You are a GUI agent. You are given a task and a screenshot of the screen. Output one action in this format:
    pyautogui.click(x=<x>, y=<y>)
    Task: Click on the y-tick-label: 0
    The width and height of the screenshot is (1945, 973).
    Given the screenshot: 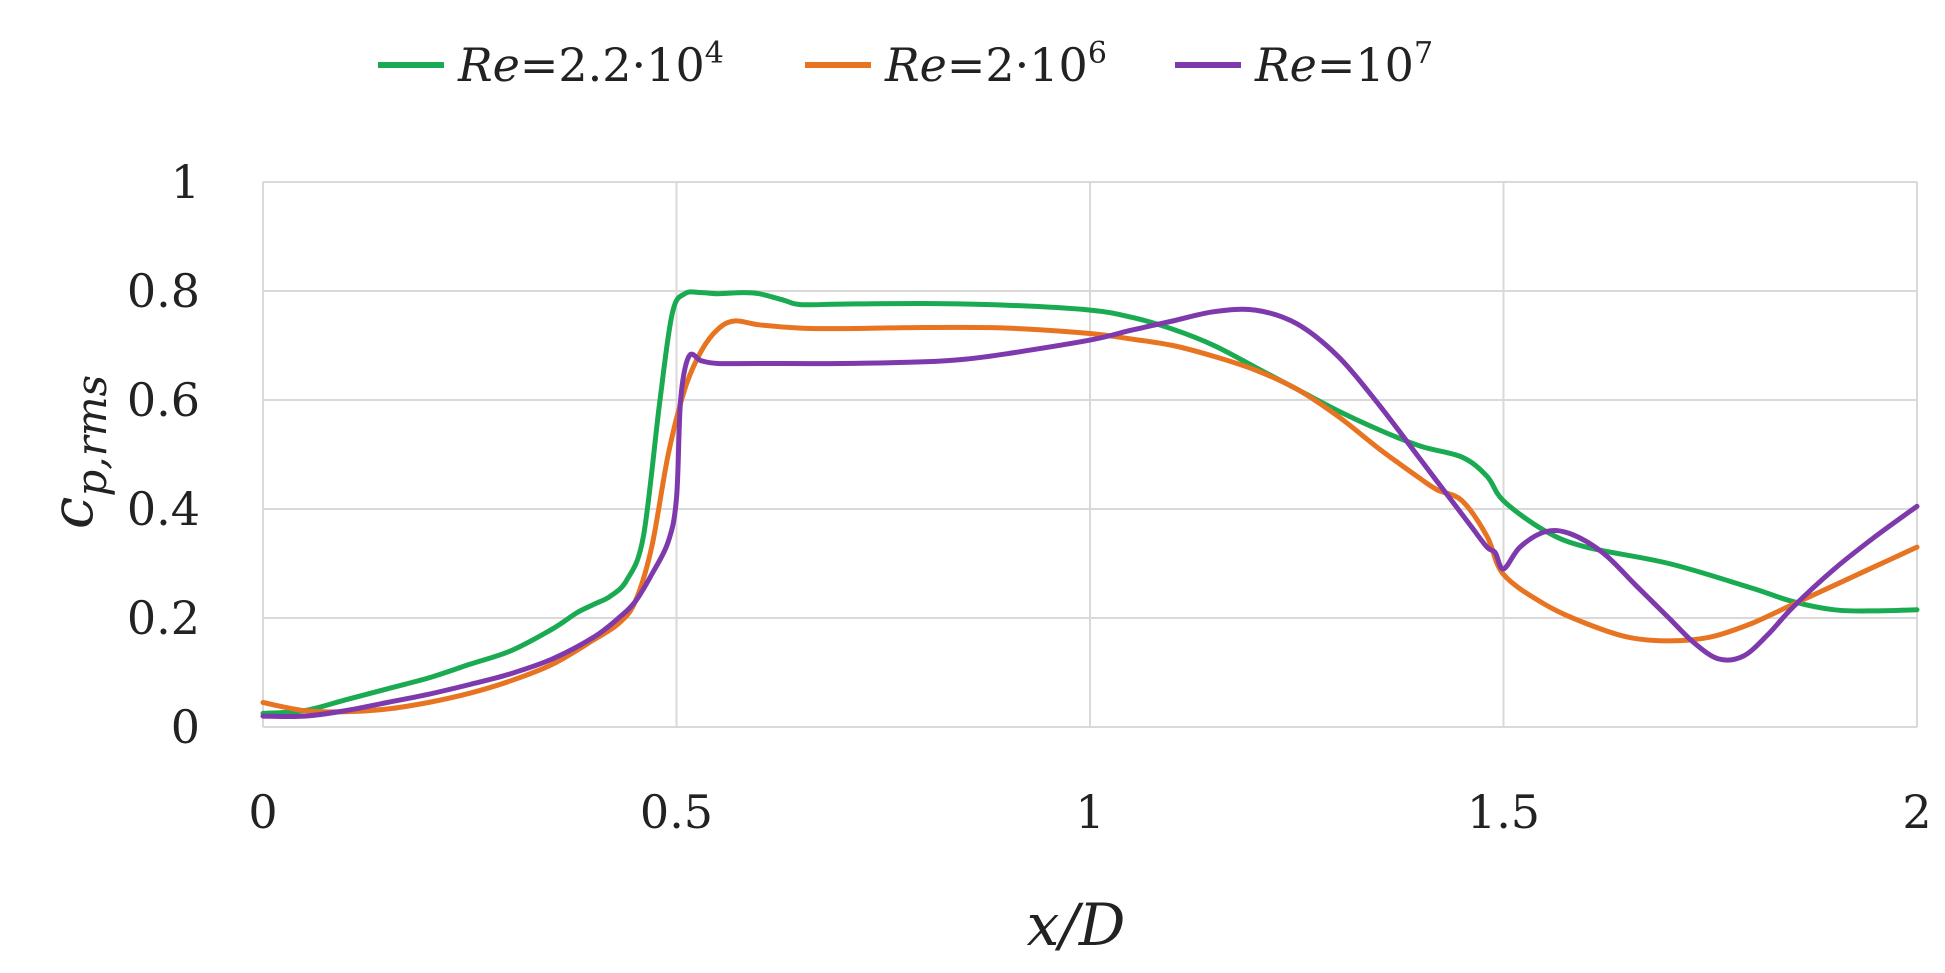 What is the action you would take?
    pyautogui.click(x=185, y=727)
    